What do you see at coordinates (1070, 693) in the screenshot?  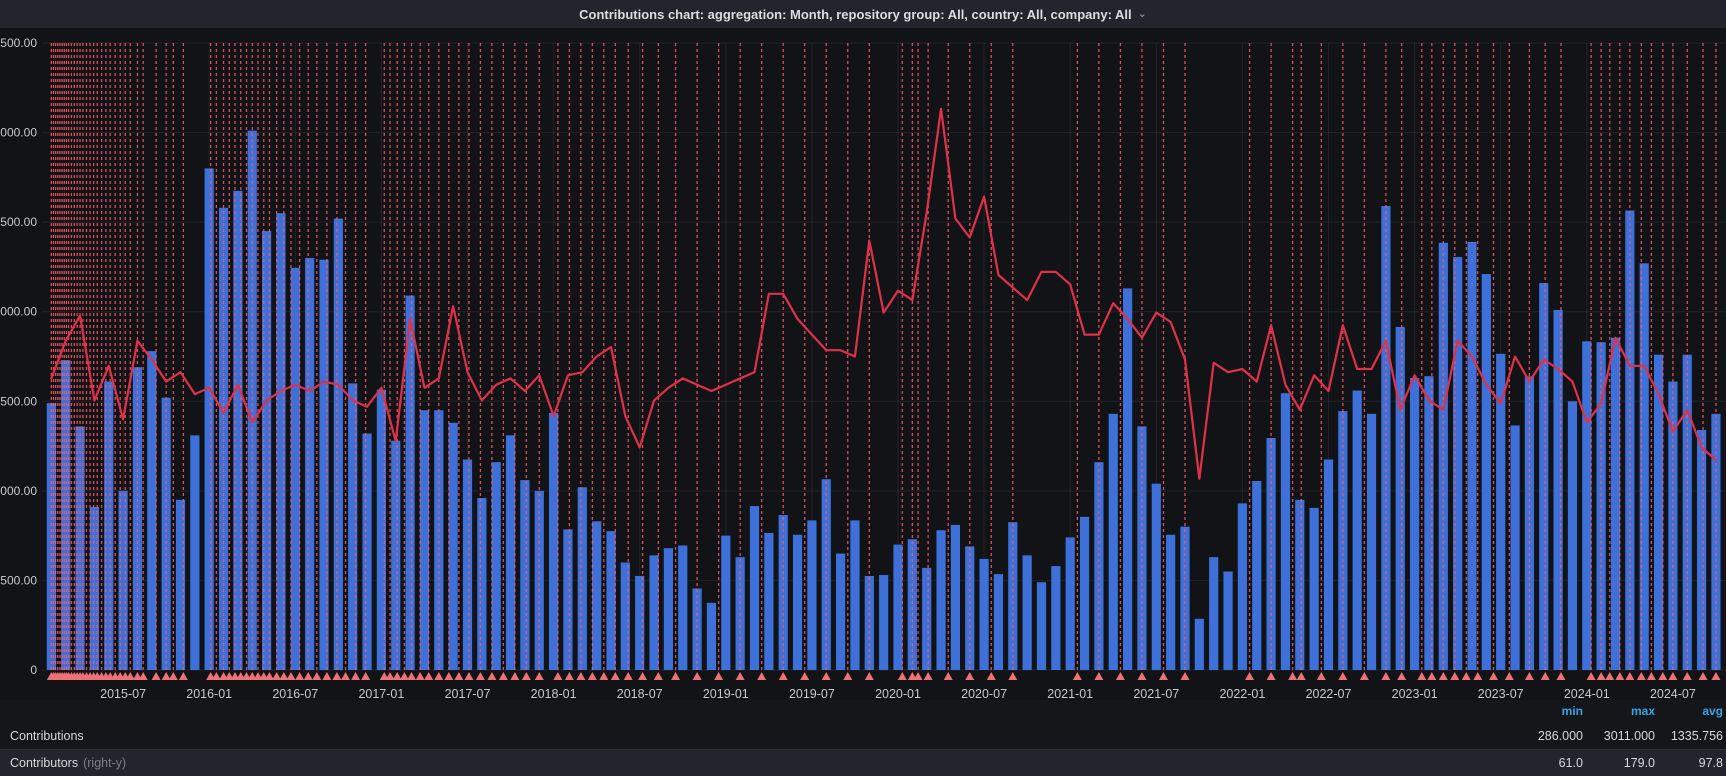 I see `svg-text: 2021-01` at bounding box center [1070, 693].